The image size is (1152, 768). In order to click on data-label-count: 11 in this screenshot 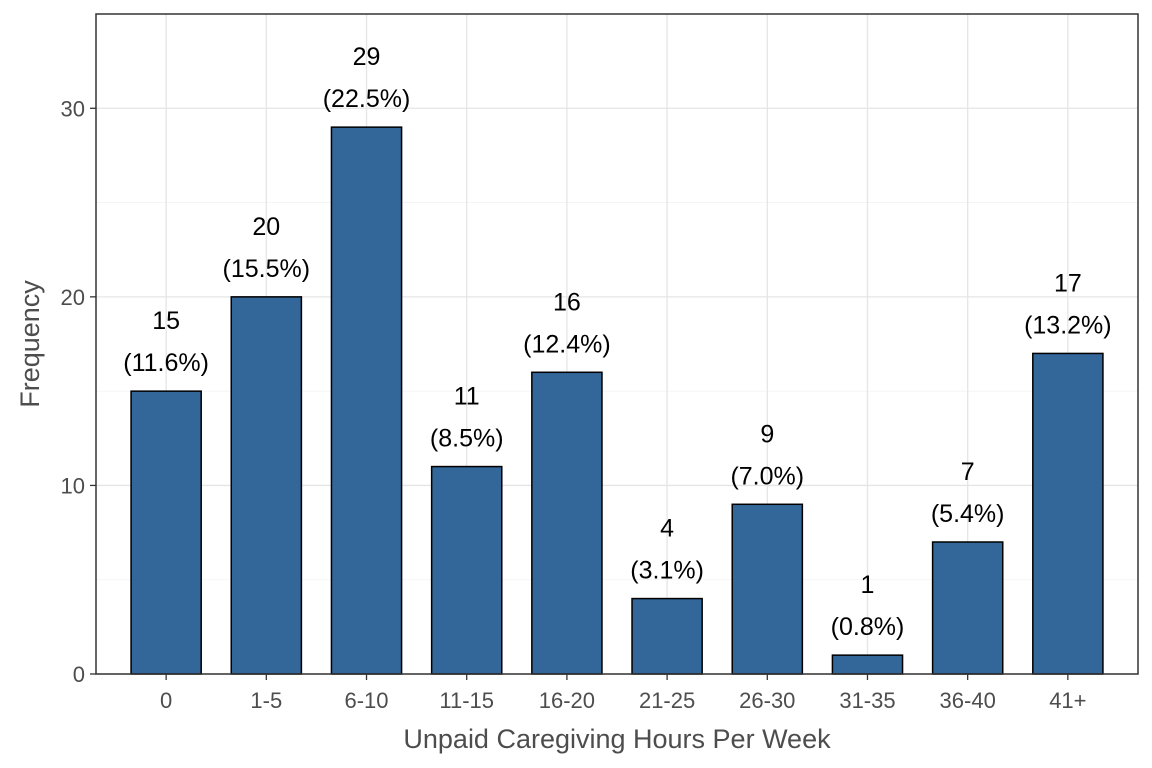, I will do `click(467, 397)`.